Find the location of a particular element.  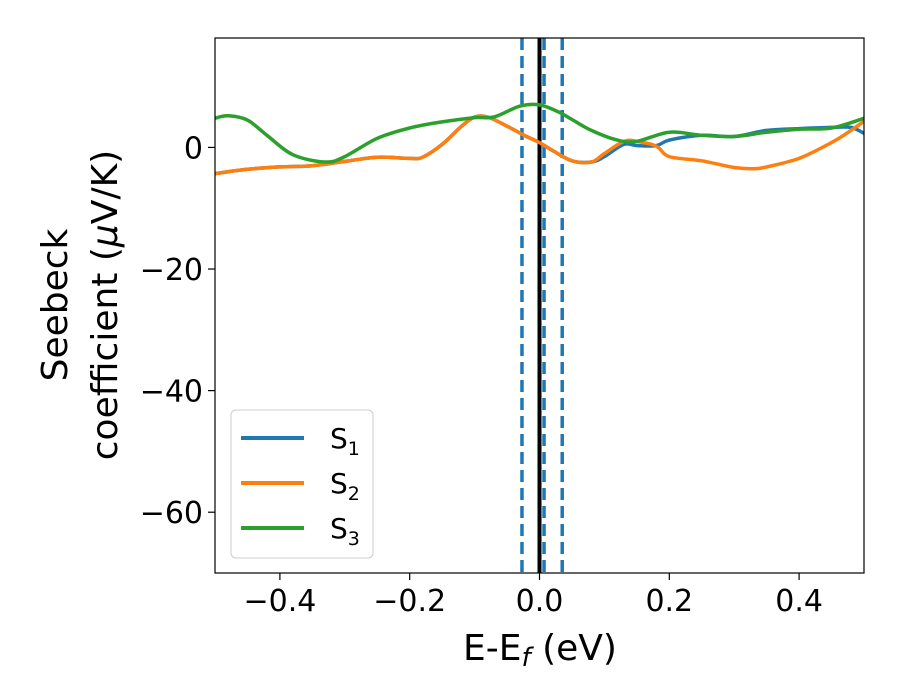

series-lines is located at coordinates (539, 139).